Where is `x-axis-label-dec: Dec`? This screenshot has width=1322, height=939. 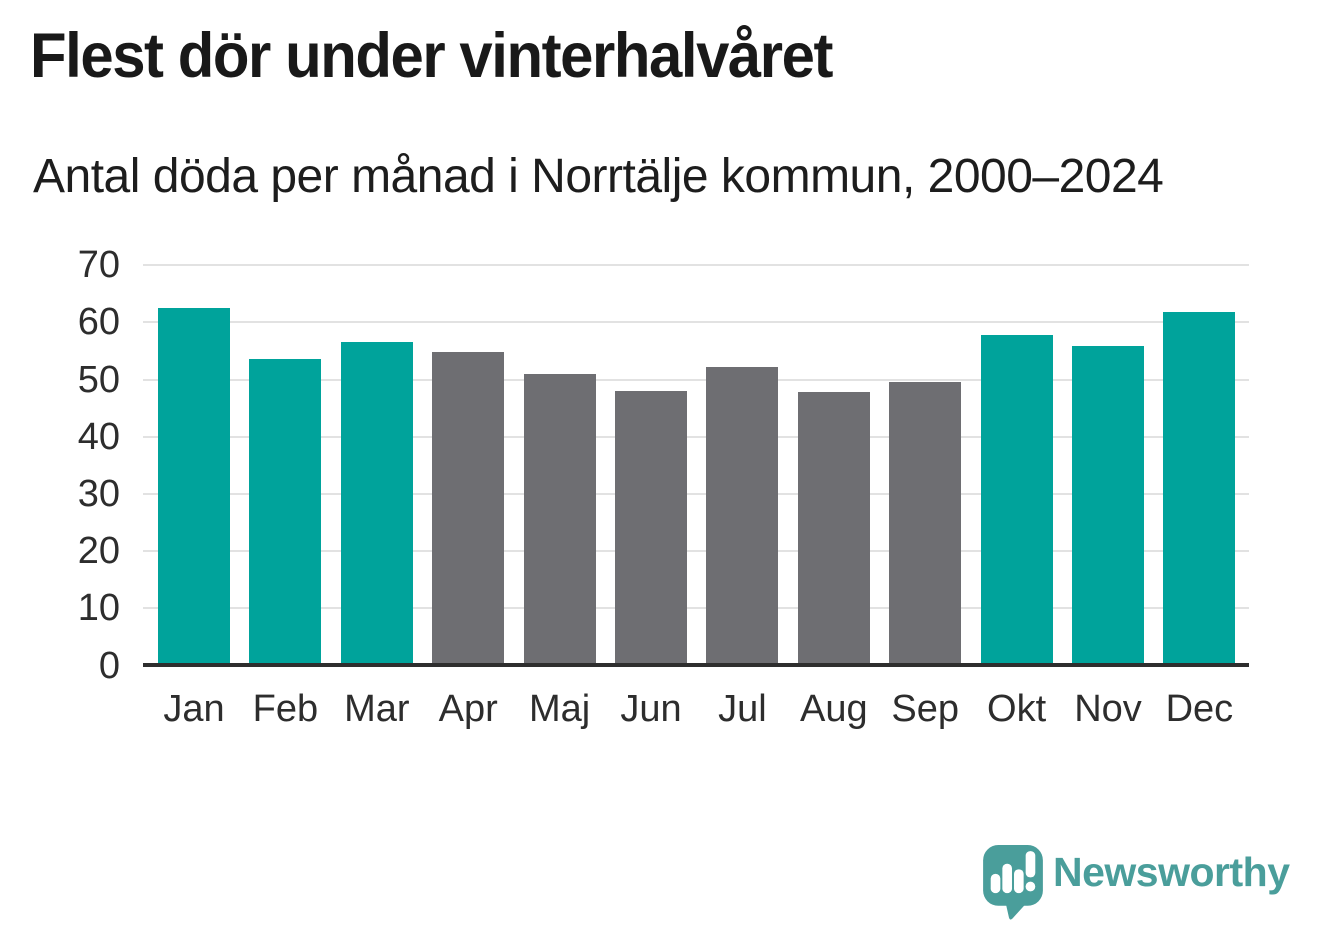 x-axis-label-dec: Dec is located at coordinates (1199, 709).